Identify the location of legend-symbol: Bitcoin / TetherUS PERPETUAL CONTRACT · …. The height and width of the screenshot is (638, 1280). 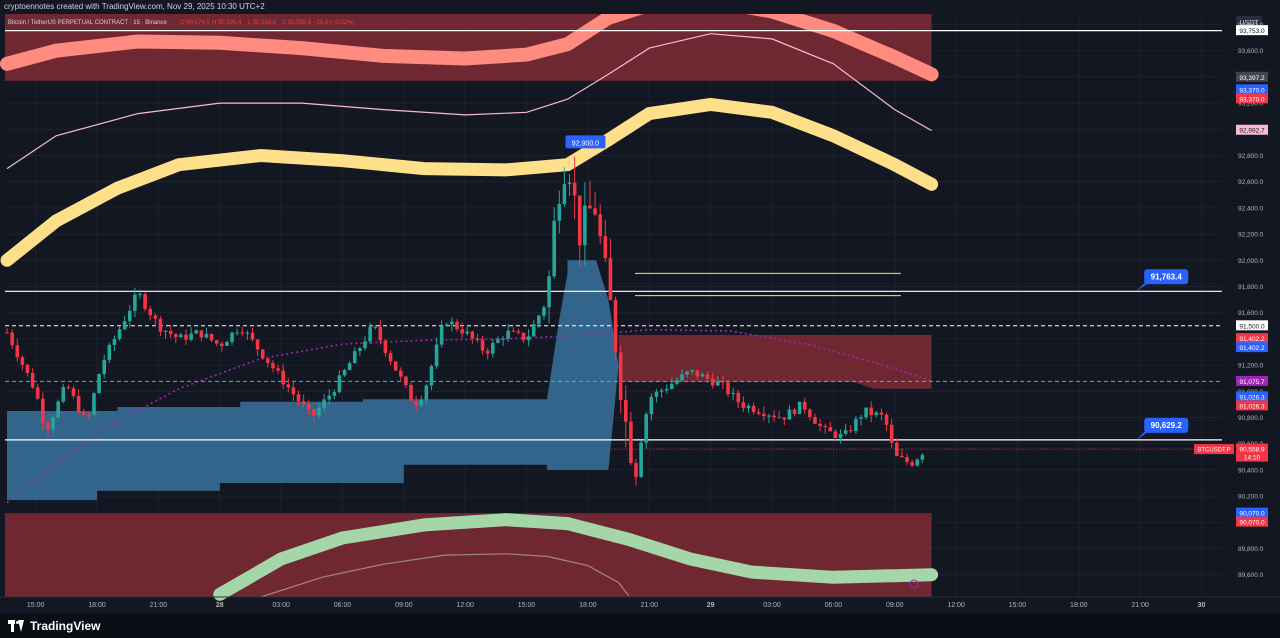
(88, 23).